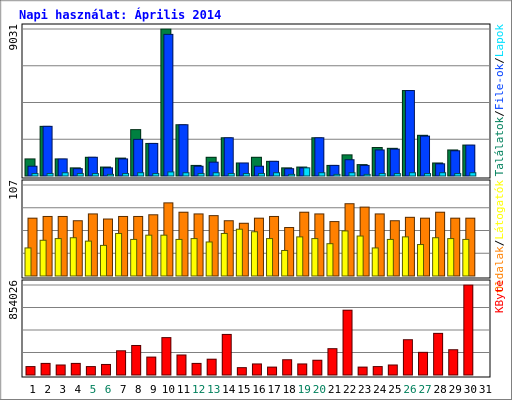 The width and height of the screenshot is (512, 405). What do you see at coordinates (239, 252) in the screenshot?
I see `bar-visits-Látogatók-day-15` at bounding box center [239, 252].